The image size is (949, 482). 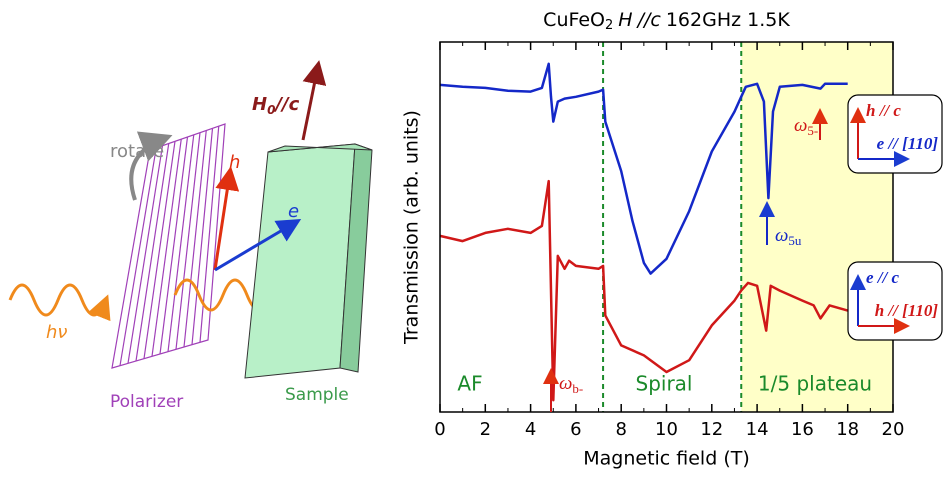 I want to click on h-label: h, so click(x=234, y=162).